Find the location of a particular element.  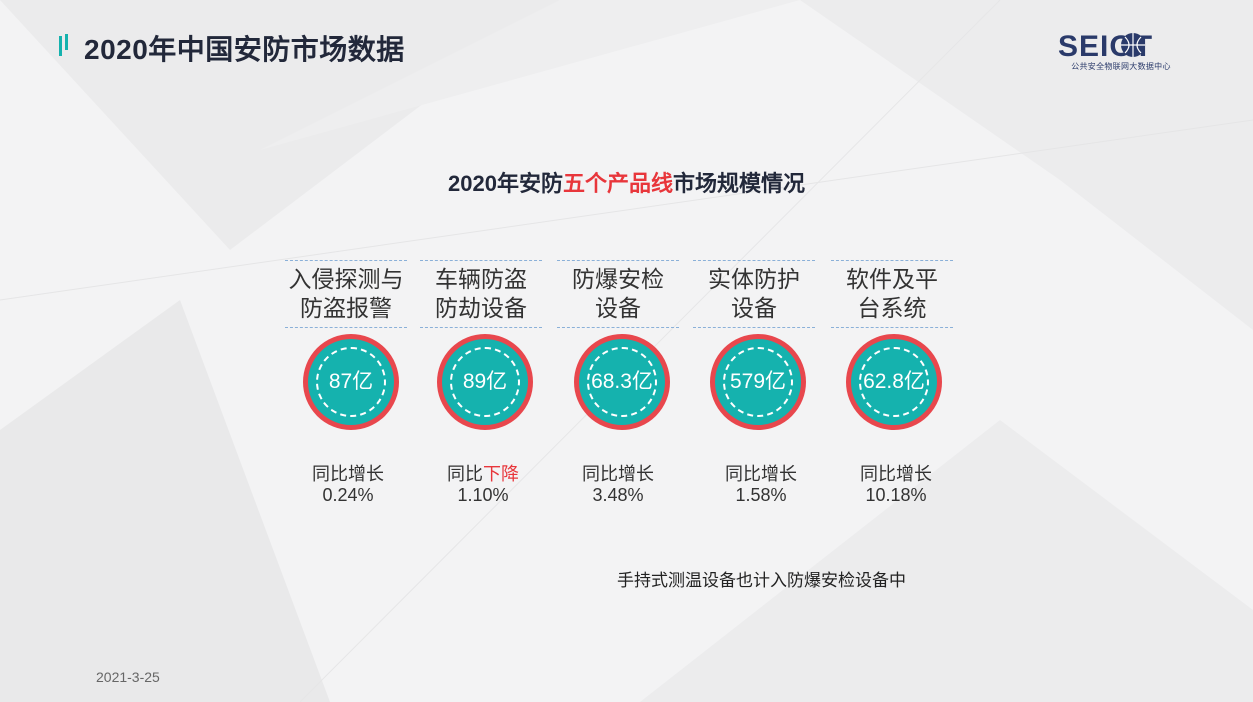

section-subtitle: 2020年安防五个产品线市场规模情况 is located at coordinates (626, 182).